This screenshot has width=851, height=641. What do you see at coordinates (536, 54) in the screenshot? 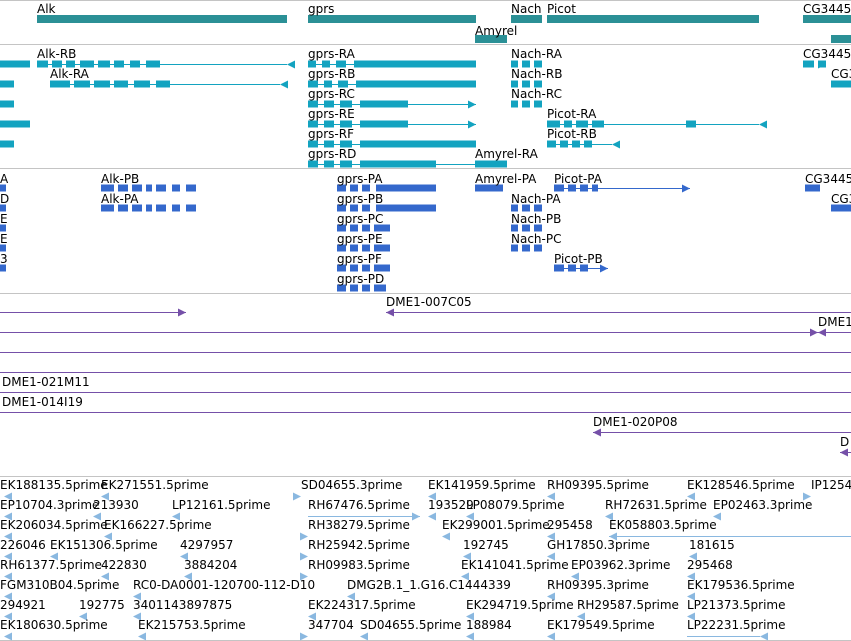
I see `transcript-label: Nach-RA` at bounding box center [536, 54].